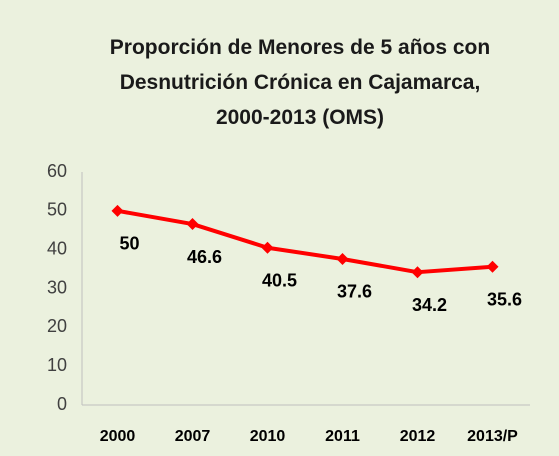 This screenshot has width=559, height=456. What do you see at coordinates (57, 210) in the screenshot?
I see `y-tick-label: 50` at bounding box center [57, 210].